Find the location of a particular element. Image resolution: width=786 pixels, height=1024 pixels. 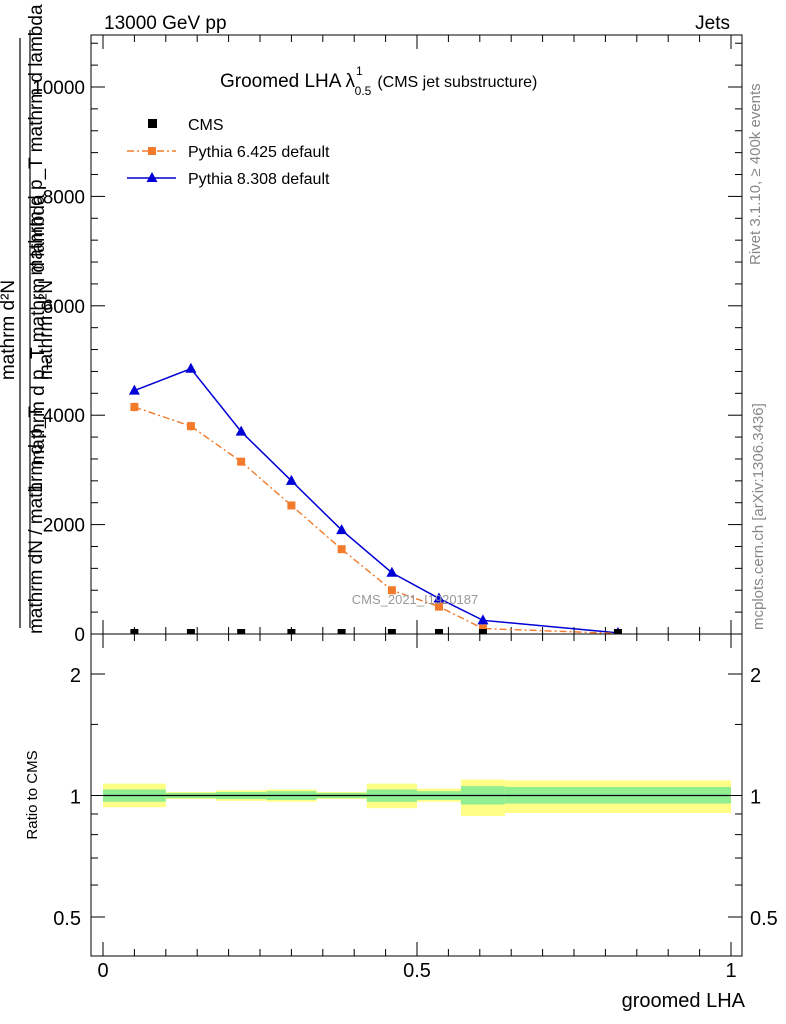

py6-line is located at coordinates (376, 520).